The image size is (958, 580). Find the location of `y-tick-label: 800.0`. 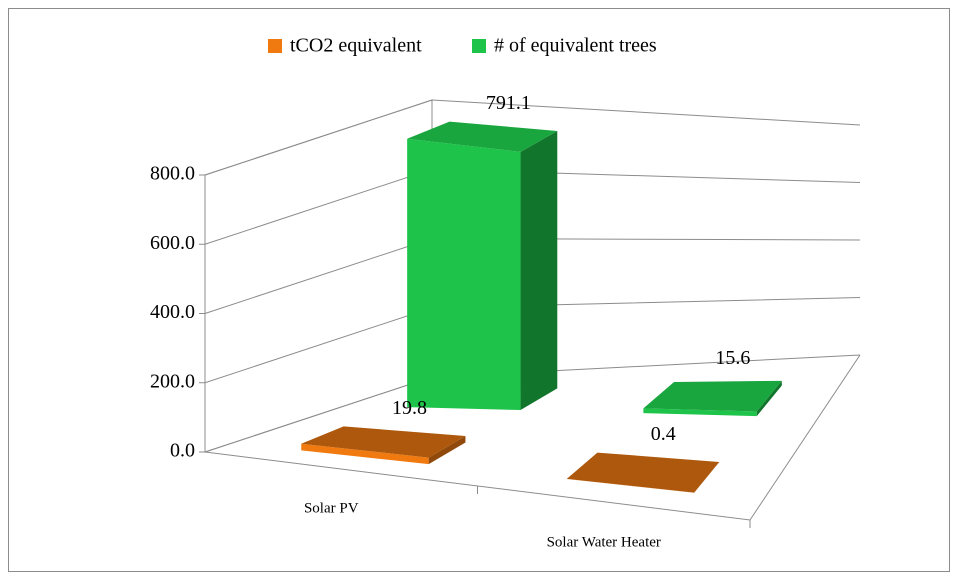

y-tick-label: 800.0 is located at coordinates (172, 174).